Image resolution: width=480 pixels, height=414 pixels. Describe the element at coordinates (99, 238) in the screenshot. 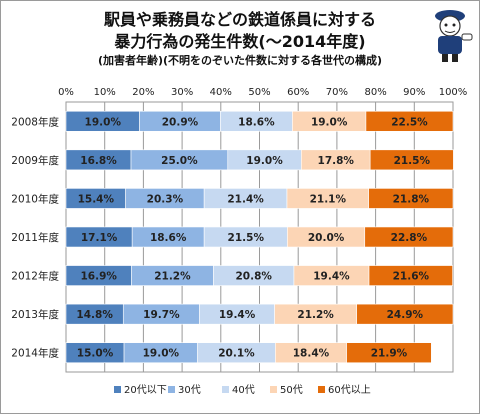

I see `data-label: 17.1%` at that location.